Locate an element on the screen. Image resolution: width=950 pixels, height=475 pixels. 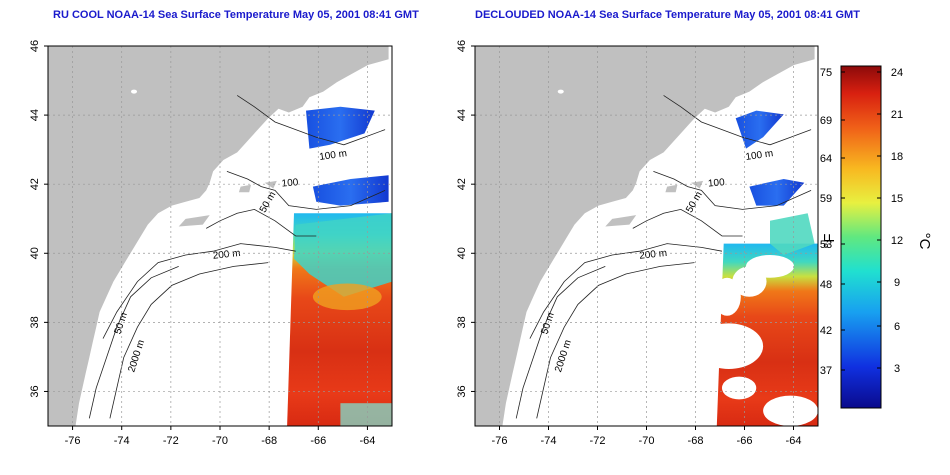
fahrenheit-tick-label: 69 is located at coordinates (826, 121).